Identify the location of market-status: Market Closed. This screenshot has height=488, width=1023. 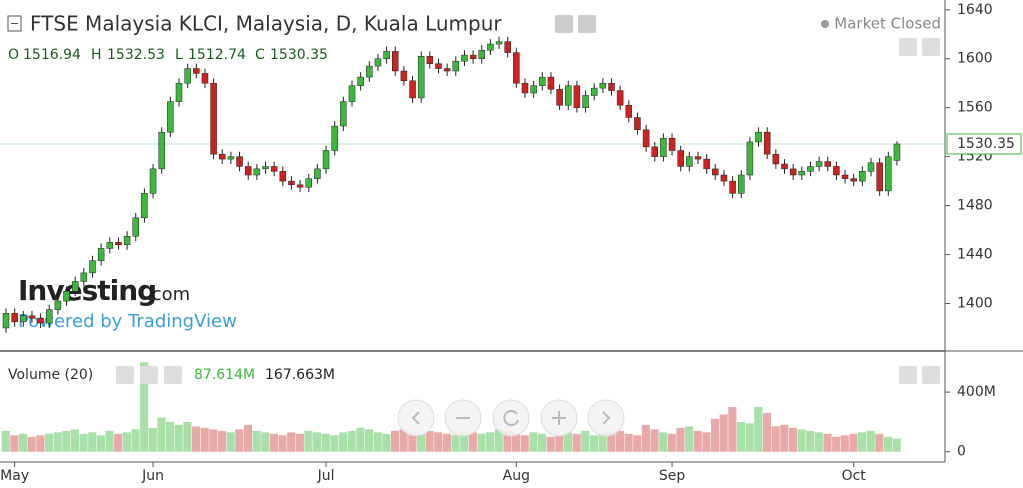
(887, 24).